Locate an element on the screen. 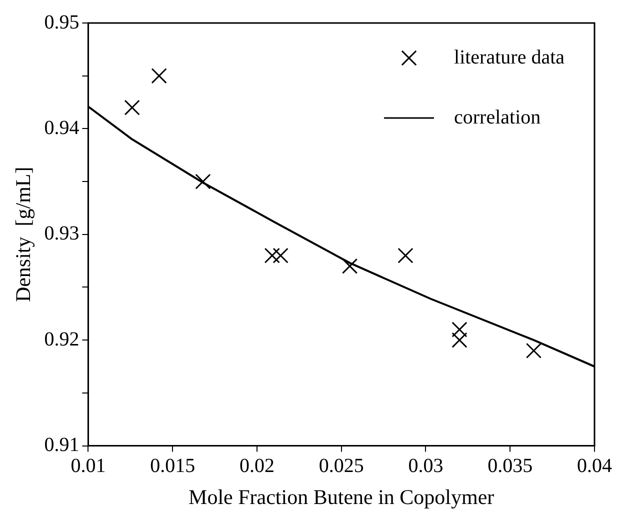 Image resolution: width=623 pixels, height=523 pixels. legend-label: correlation is located at coordinates (497, 117).